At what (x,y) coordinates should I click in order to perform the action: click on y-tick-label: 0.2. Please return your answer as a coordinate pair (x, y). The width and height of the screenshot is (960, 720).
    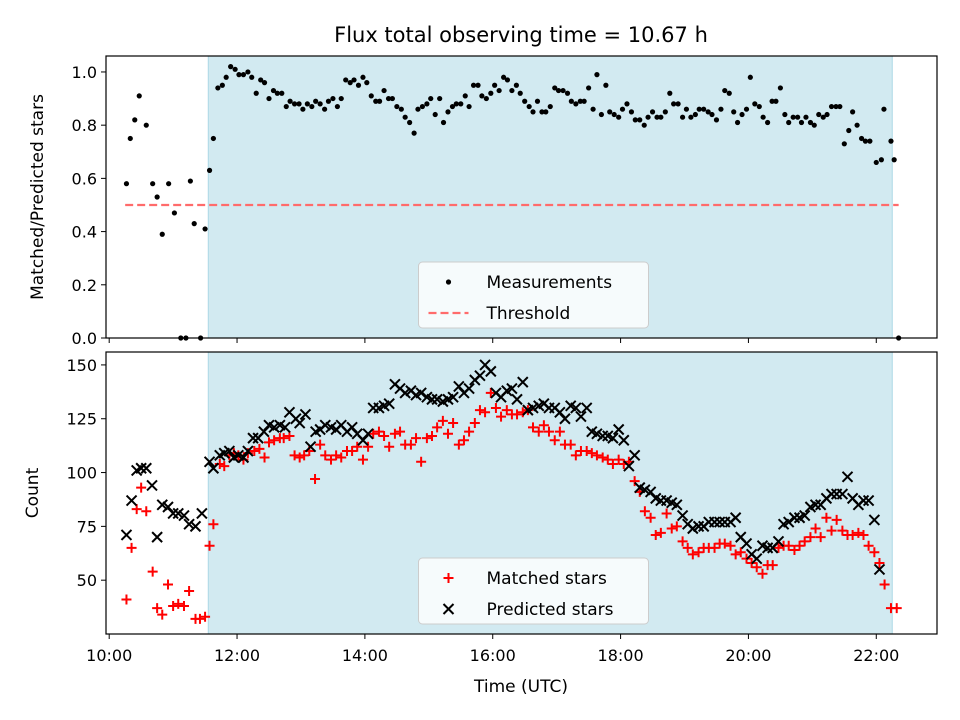
    Looking at the image, I should click on (84, 285).